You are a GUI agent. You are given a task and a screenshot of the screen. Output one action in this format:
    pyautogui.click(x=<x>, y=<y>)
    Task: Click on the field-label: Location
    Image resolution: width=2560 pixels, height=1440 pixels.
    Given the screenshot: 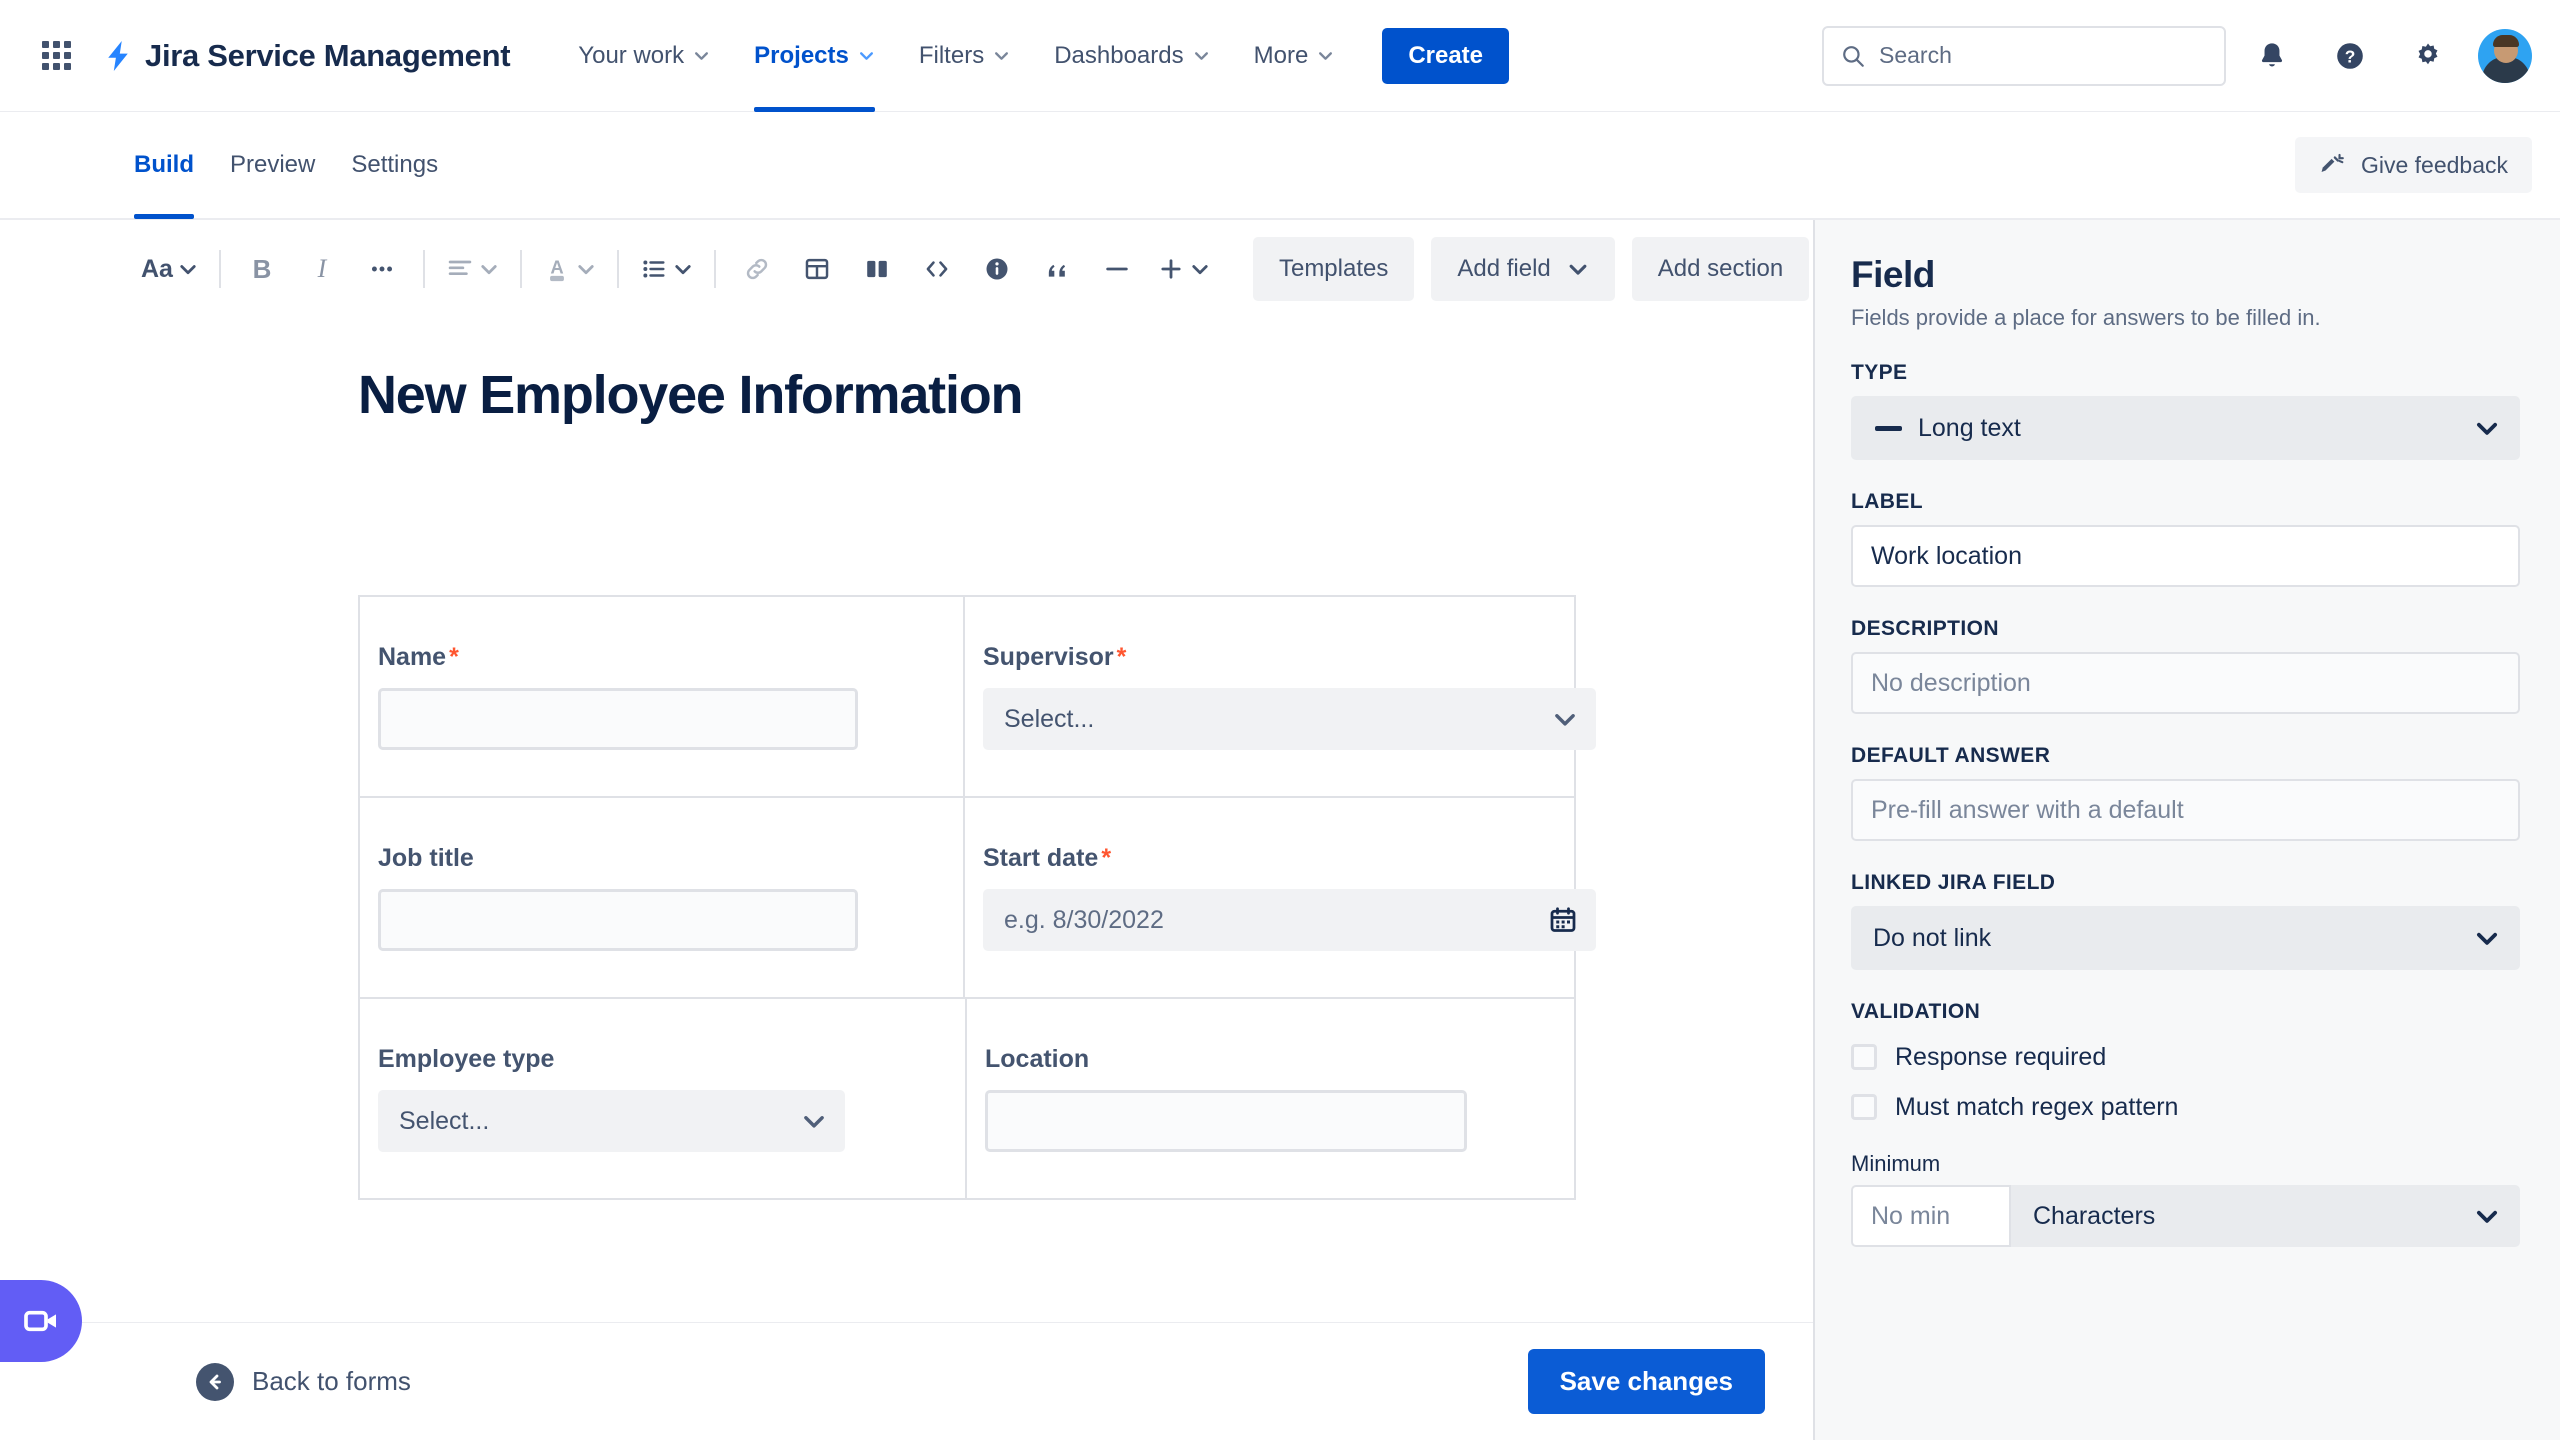 What is the action you would take?
    pyautogui.click(x=1270, y=1059)
    